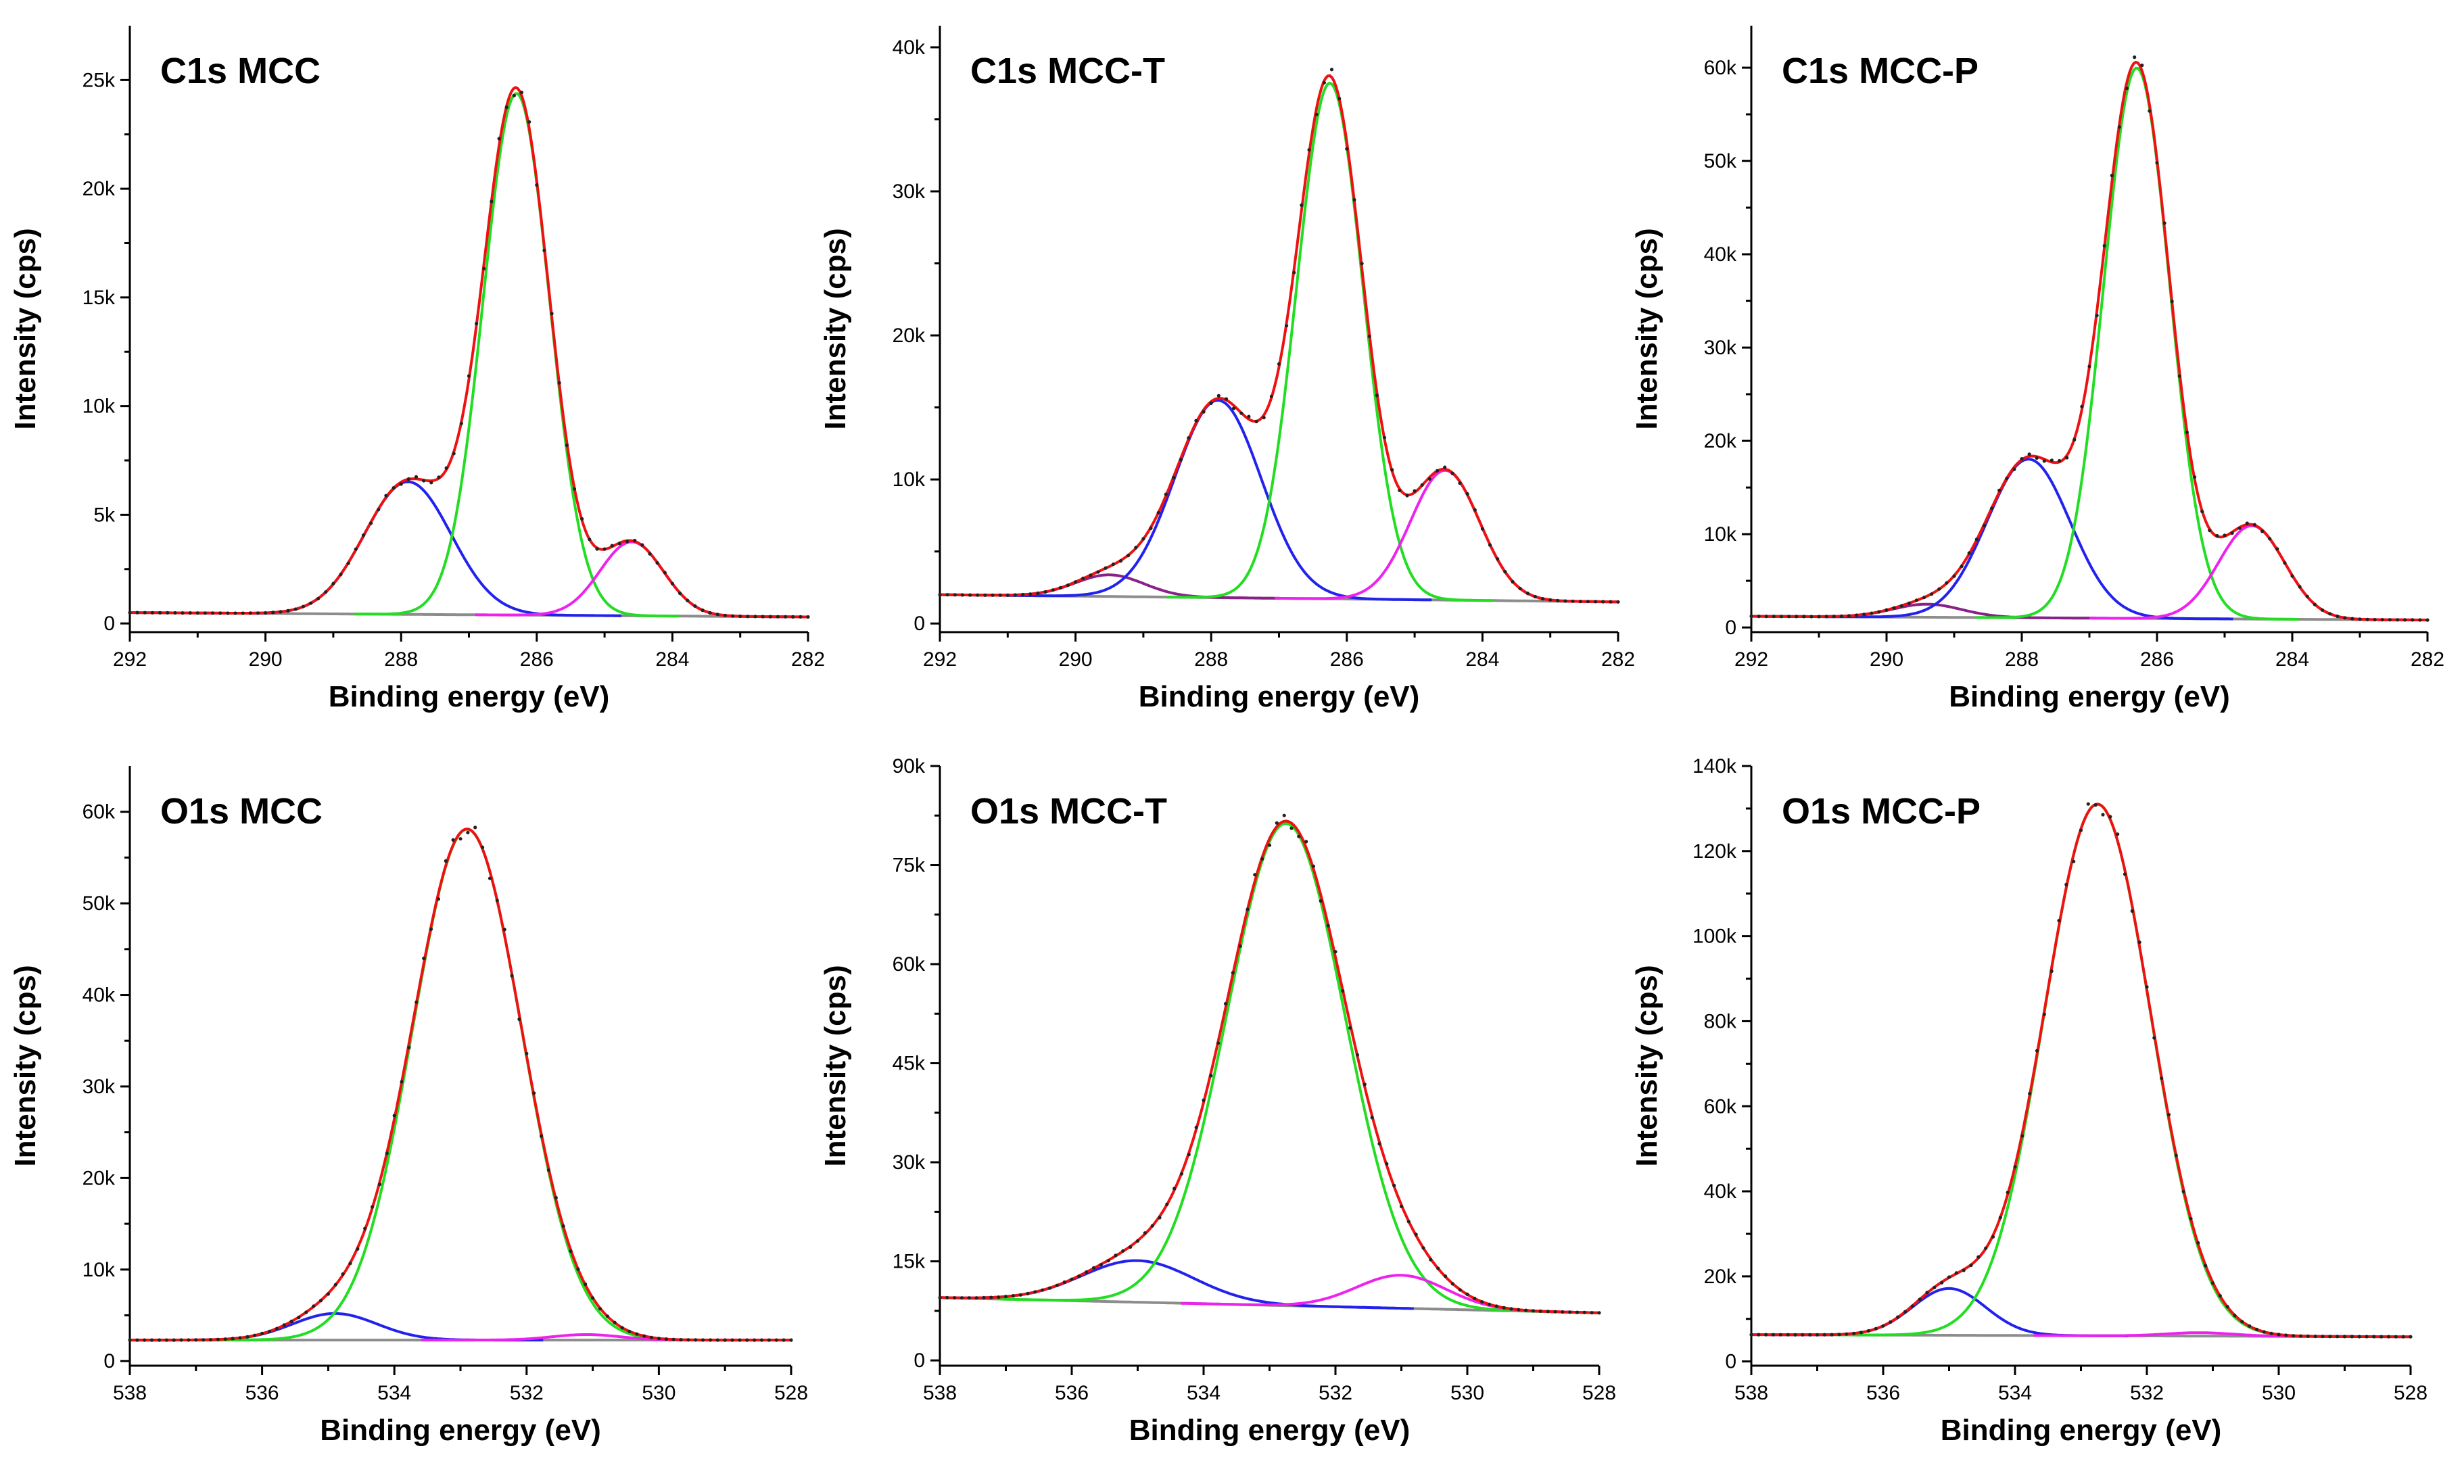  Describe the element at coordinates (1279, 336) in the screenshot. I see `panel-2-experimental-points` at that location.